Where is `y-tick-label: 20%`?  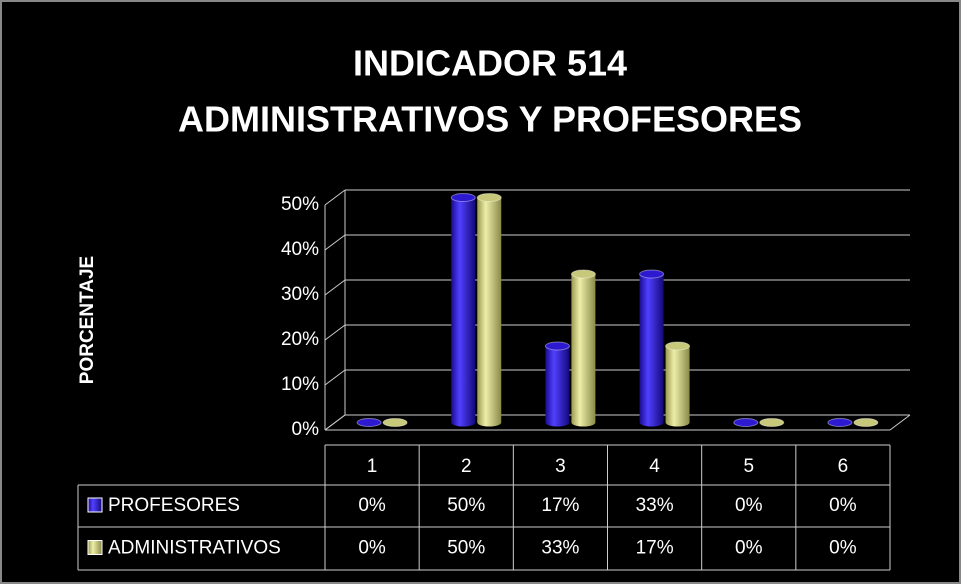
y-tick-label: 20% is located at coordinates (300, 339).